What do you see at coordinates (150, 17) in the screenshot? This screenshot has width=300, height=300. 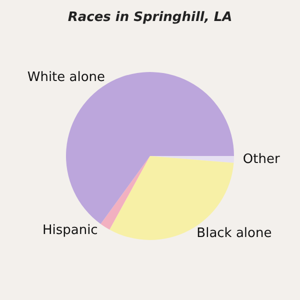 I see `chart-title: Races in Springhill, LA` at bounding box center [150, 17].